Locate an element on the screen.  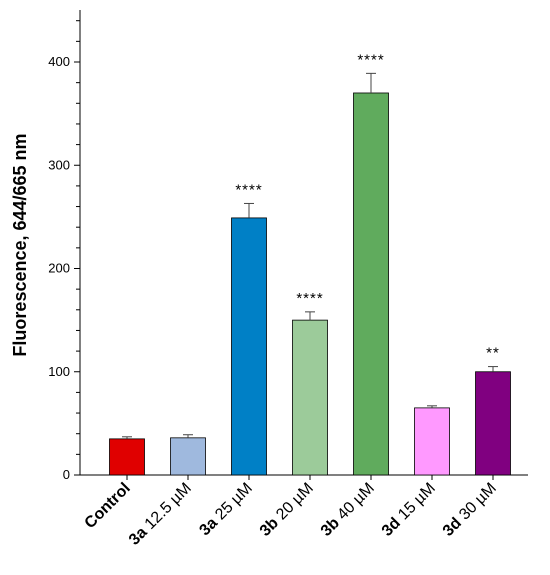
y-tick-label: 200 is located at coordinates (59, 268).